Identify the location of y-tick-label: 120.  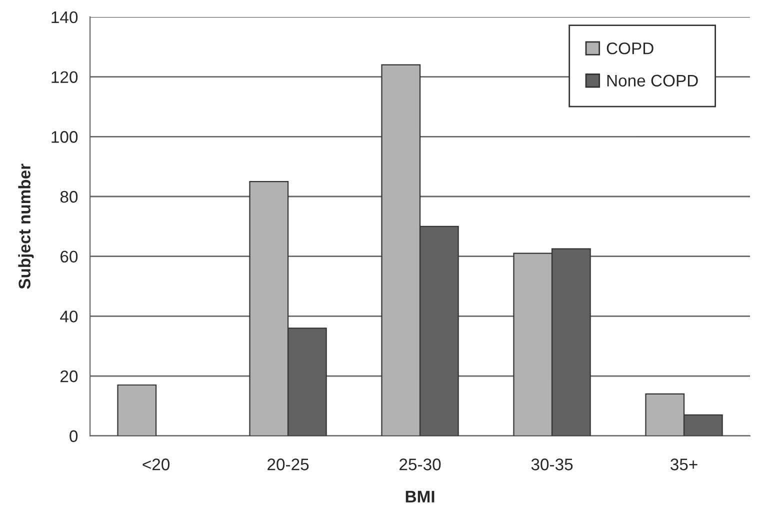
(65, 77).